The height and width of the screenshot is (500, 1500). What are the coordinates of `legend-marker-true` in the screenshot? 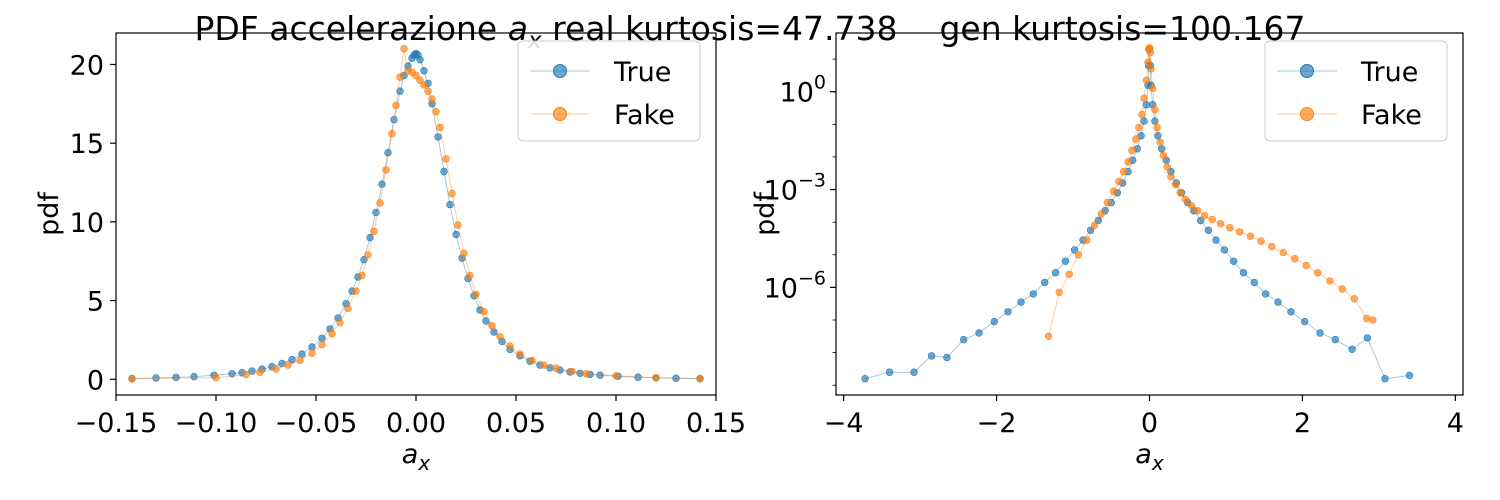 It's located at (1307, 71).